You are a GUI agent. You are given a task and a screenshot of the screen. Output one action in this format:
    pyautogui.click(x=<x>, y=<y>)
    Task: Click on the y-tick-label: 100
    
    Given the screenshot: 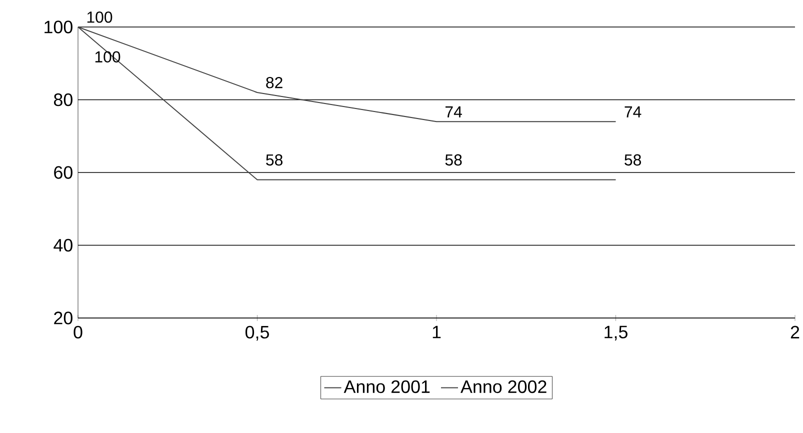 What is the action you would take?
    pyautogui.click(x=58, y=27)
    